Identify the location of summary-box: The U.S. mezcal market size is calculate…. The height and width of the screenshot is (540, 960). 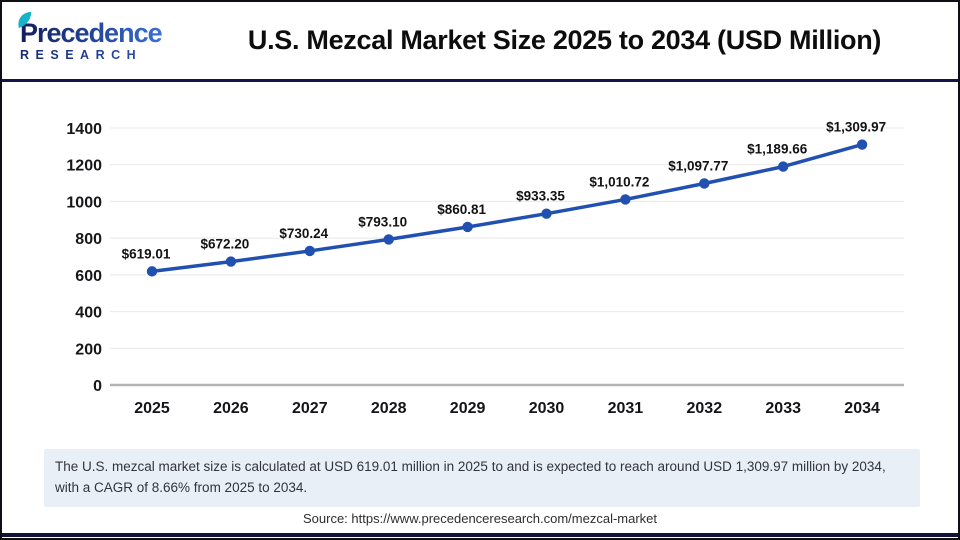
(482, 478).